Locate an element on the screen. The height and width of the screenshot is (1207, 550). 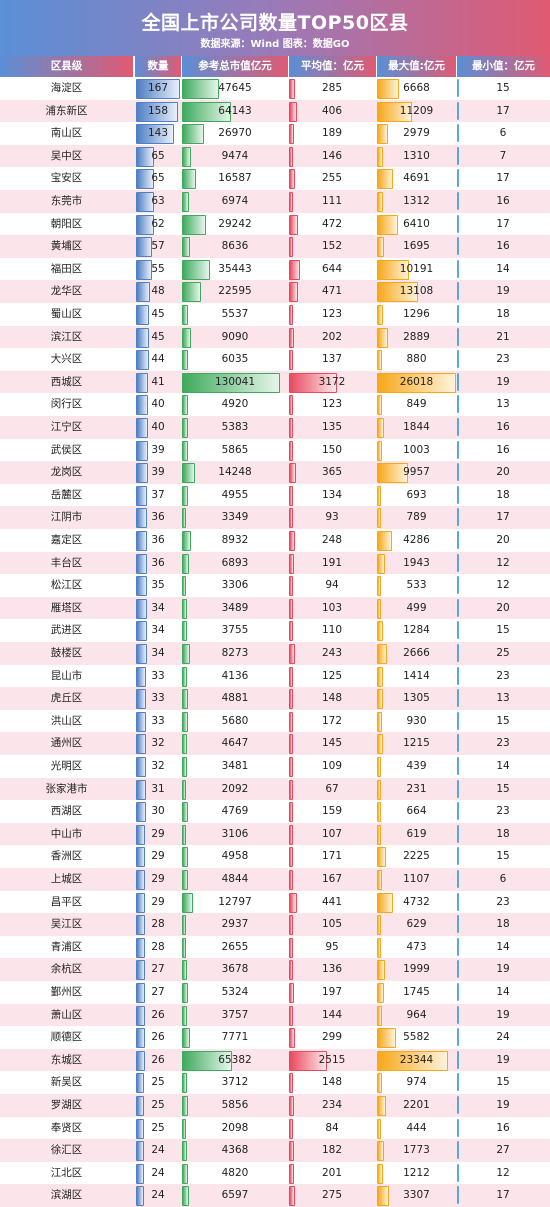
min-value: 17 is located at coordinates (503, 1195).